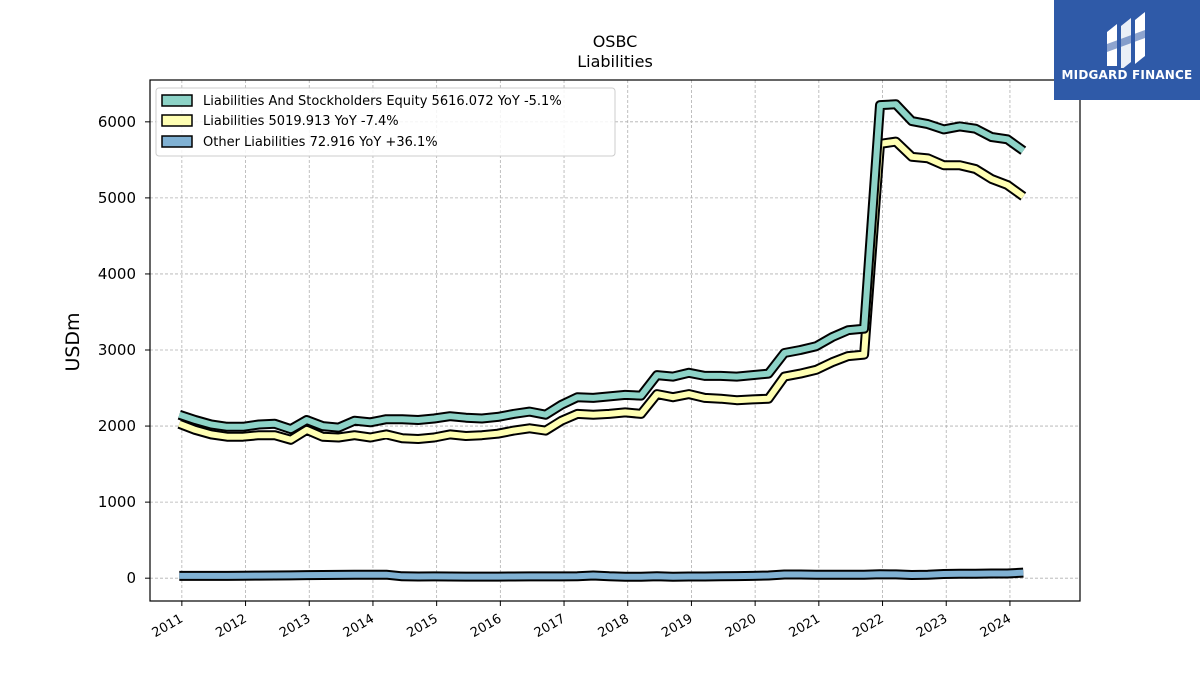 This screenshot has width=1200, height=675. I want to click on brand-name: MIDGARD FINANCE, so click(1127, 75).